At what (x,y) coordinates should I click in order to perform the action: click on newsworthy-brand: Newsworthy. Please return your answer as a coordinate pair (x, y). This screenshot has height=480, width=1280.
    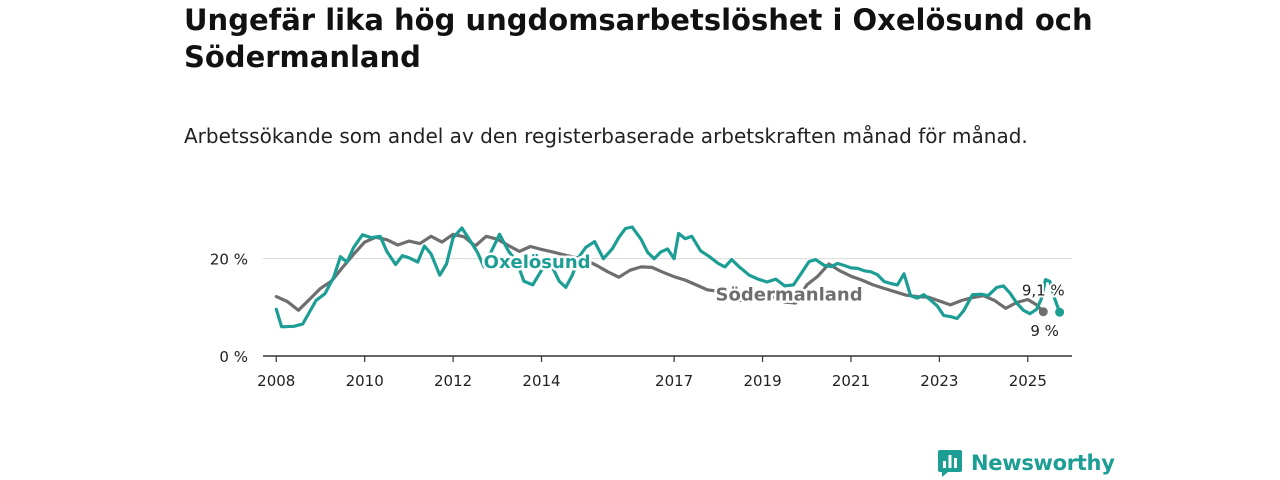
    Looking at the image, I should click on (1026, 463).